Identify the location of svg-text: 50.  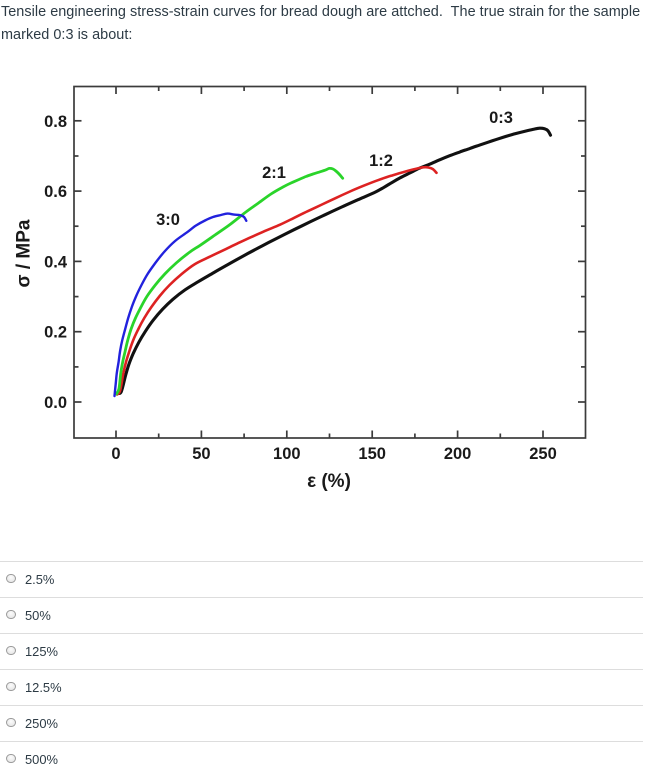
(201, 454).